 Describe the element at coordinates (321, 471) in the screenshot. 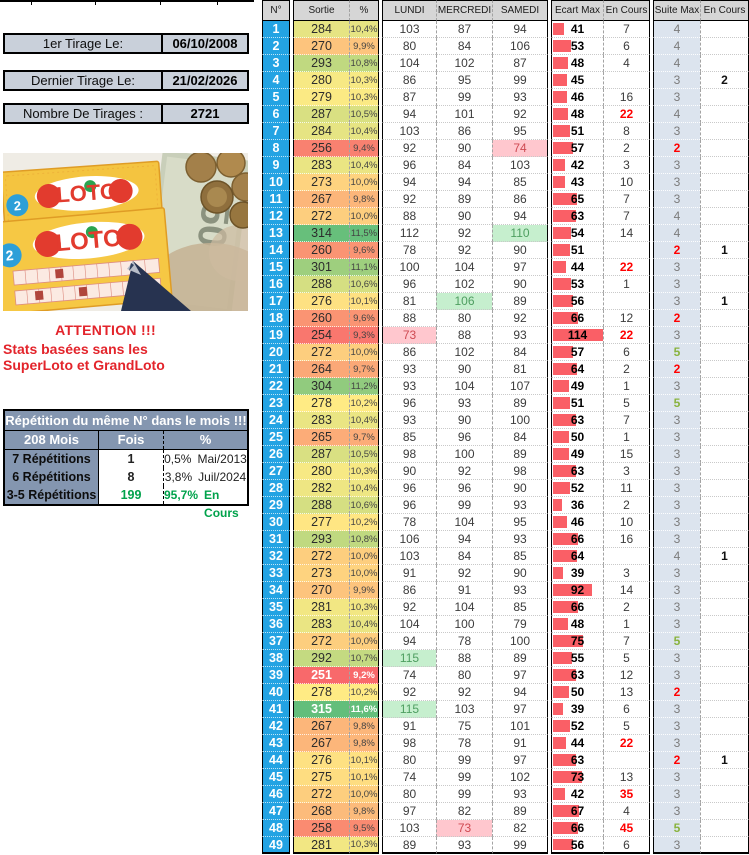

I see `cell-sortie: 280` at that location.